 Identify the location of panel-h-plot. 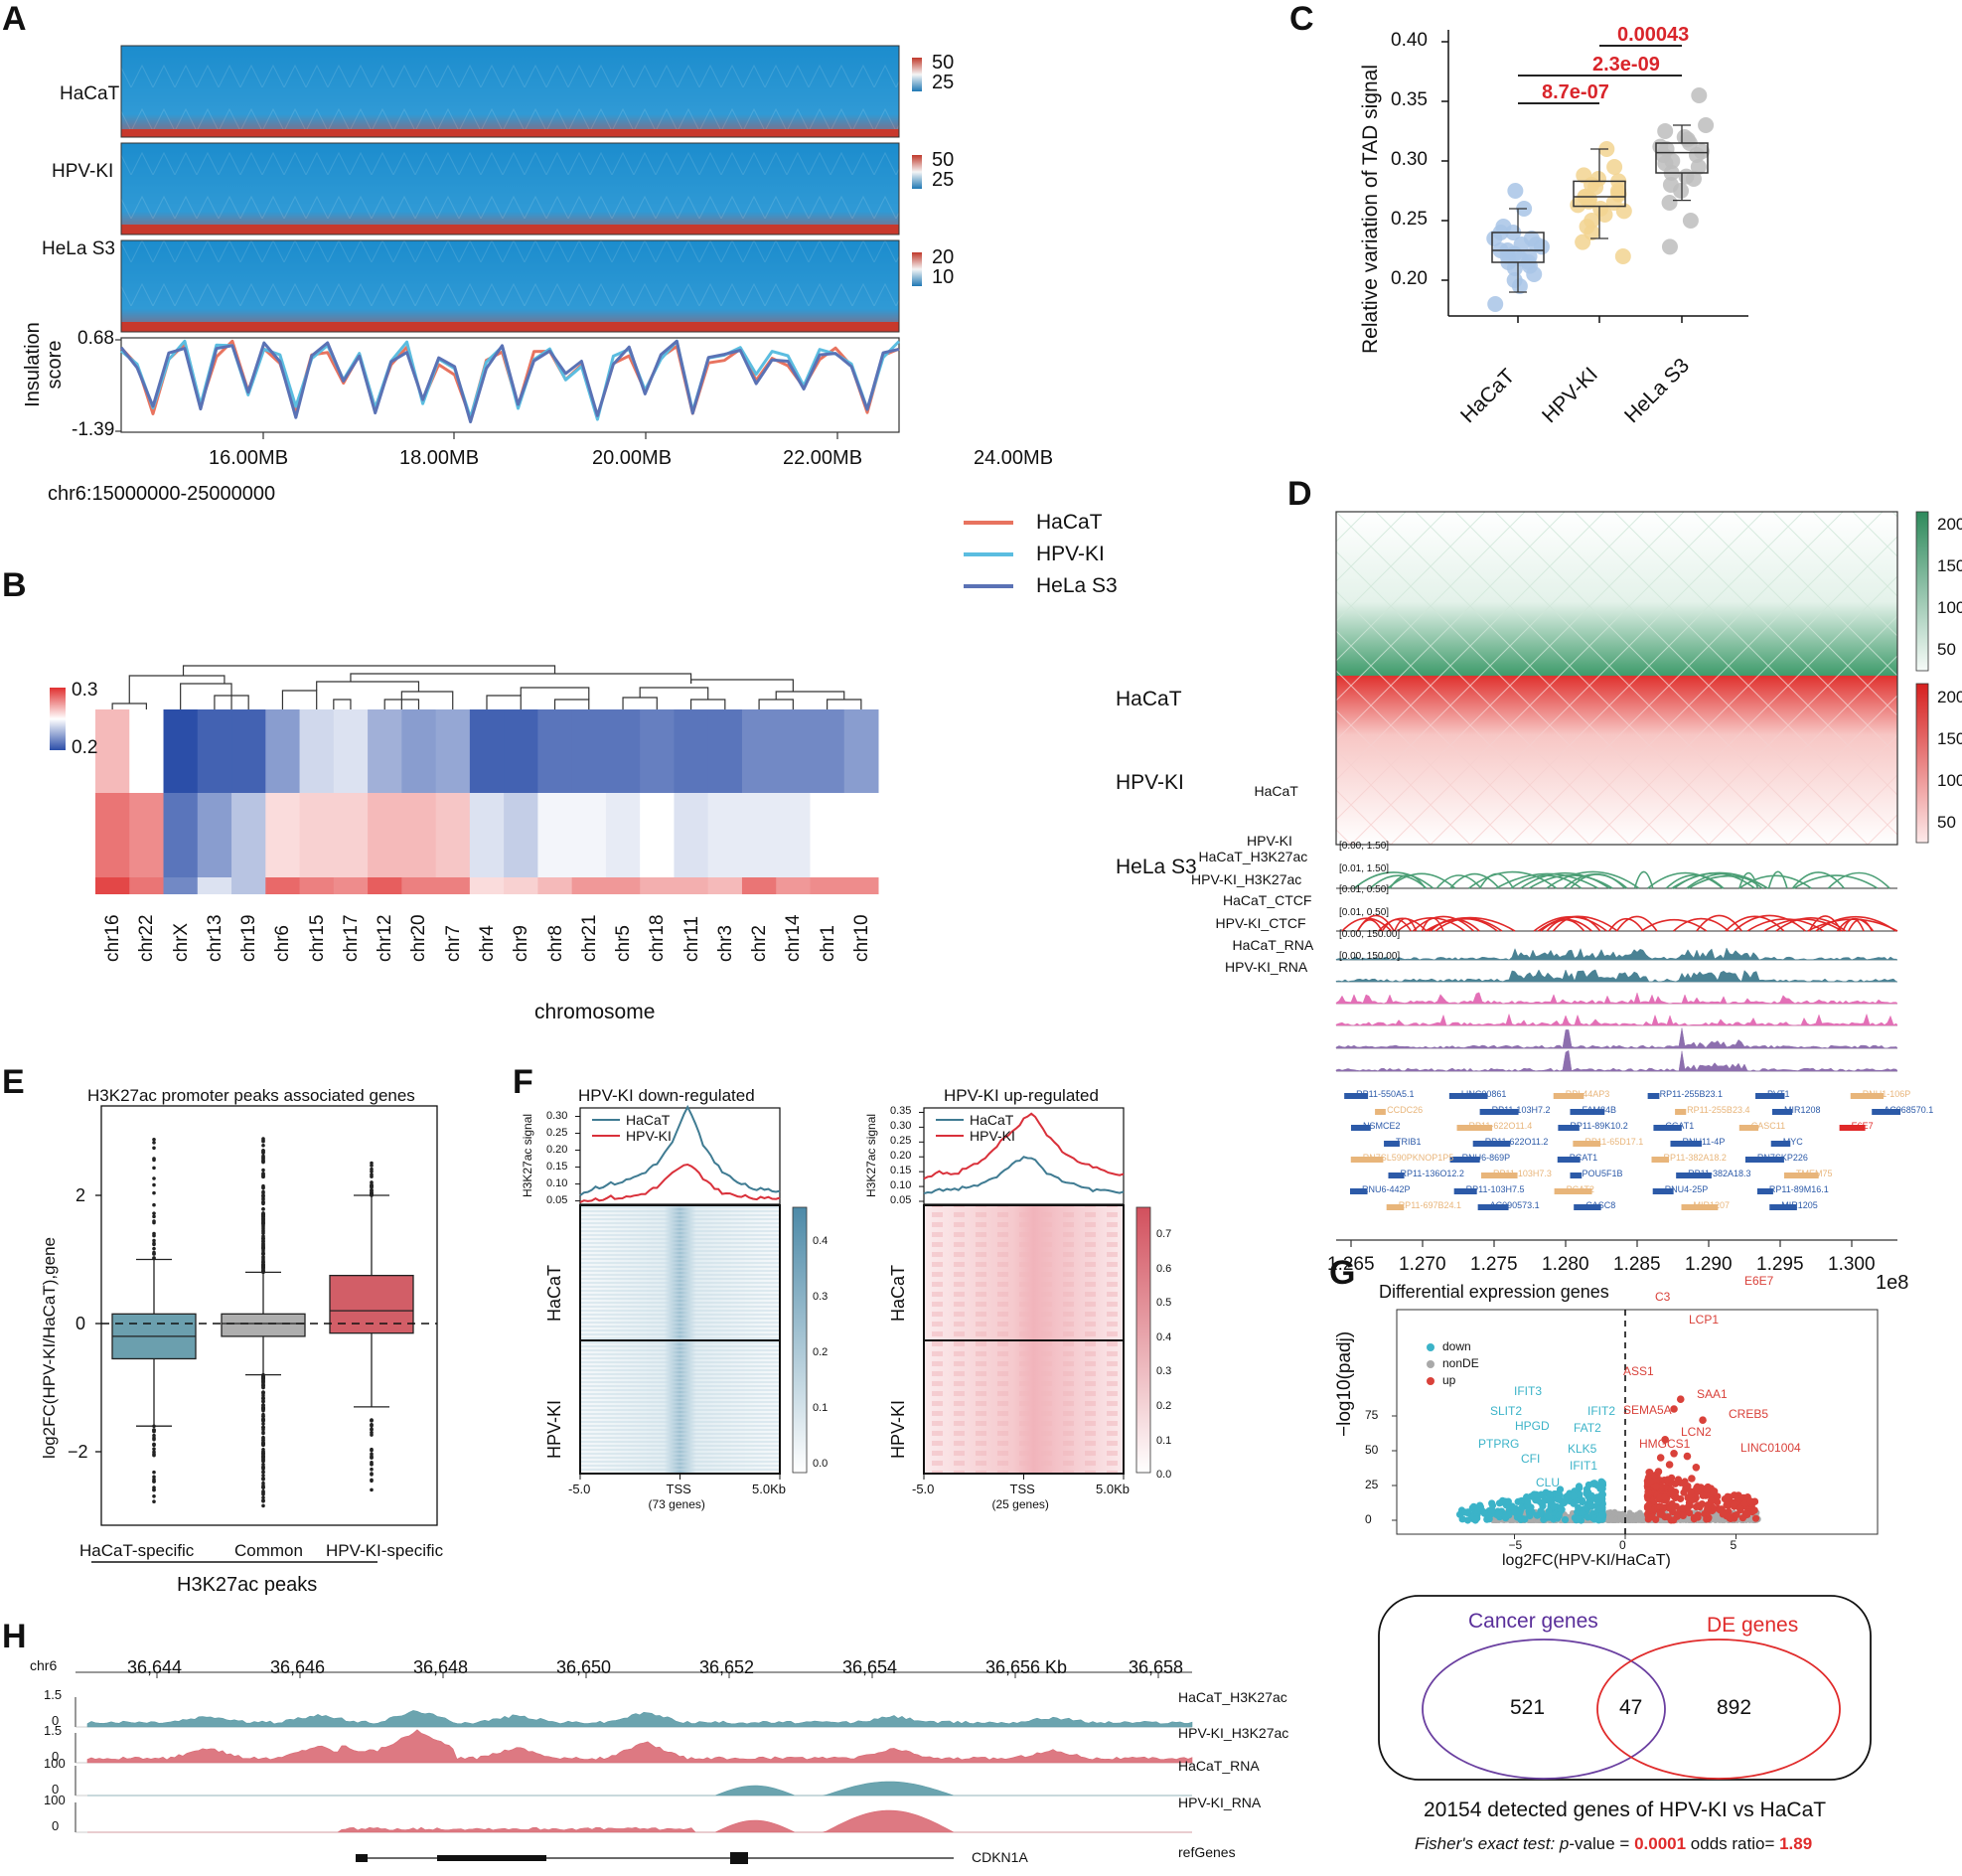
(634, 1768).